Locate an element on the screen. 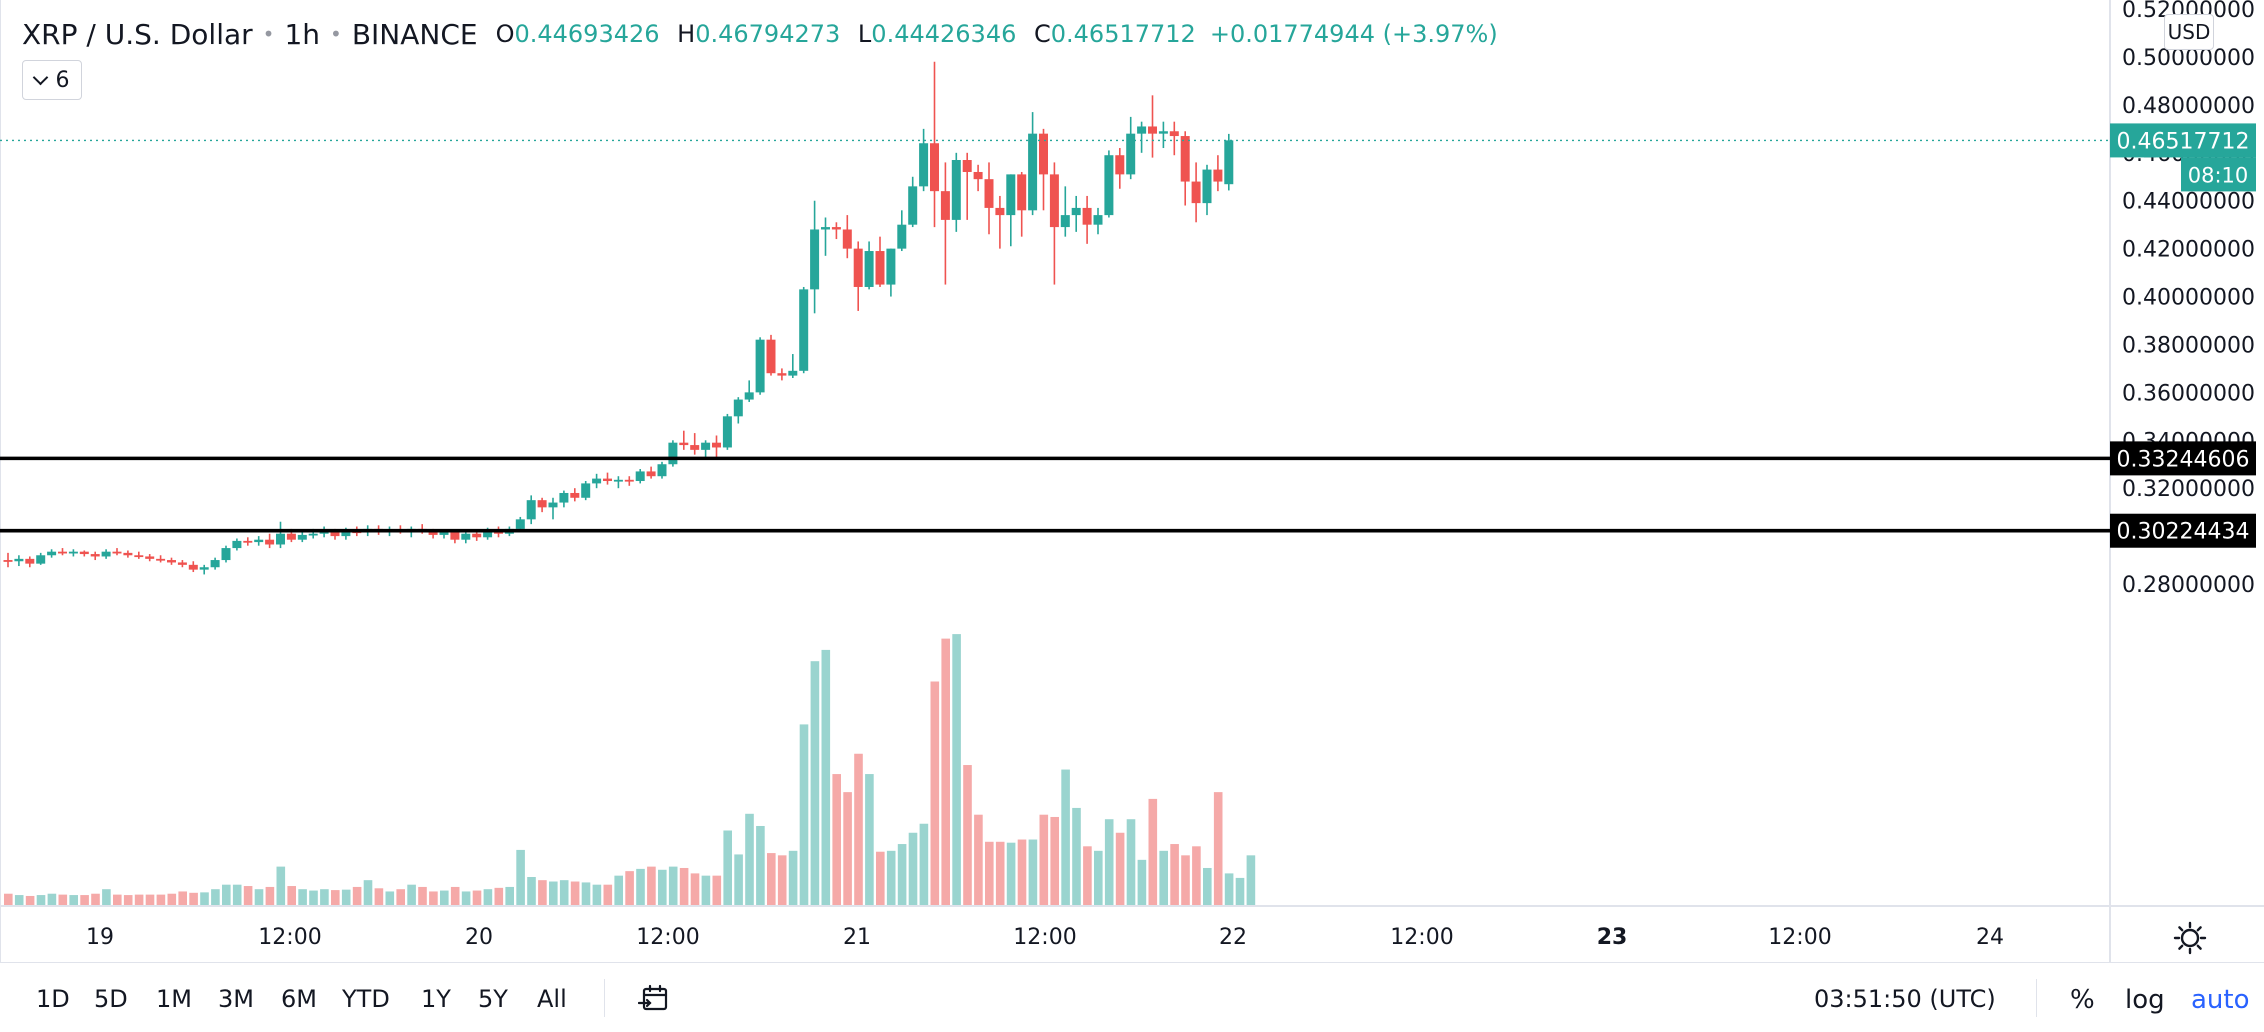 This screenshot has height=1032, width=2264. range-5d-button: 5D is located at coordinates (111, 999).